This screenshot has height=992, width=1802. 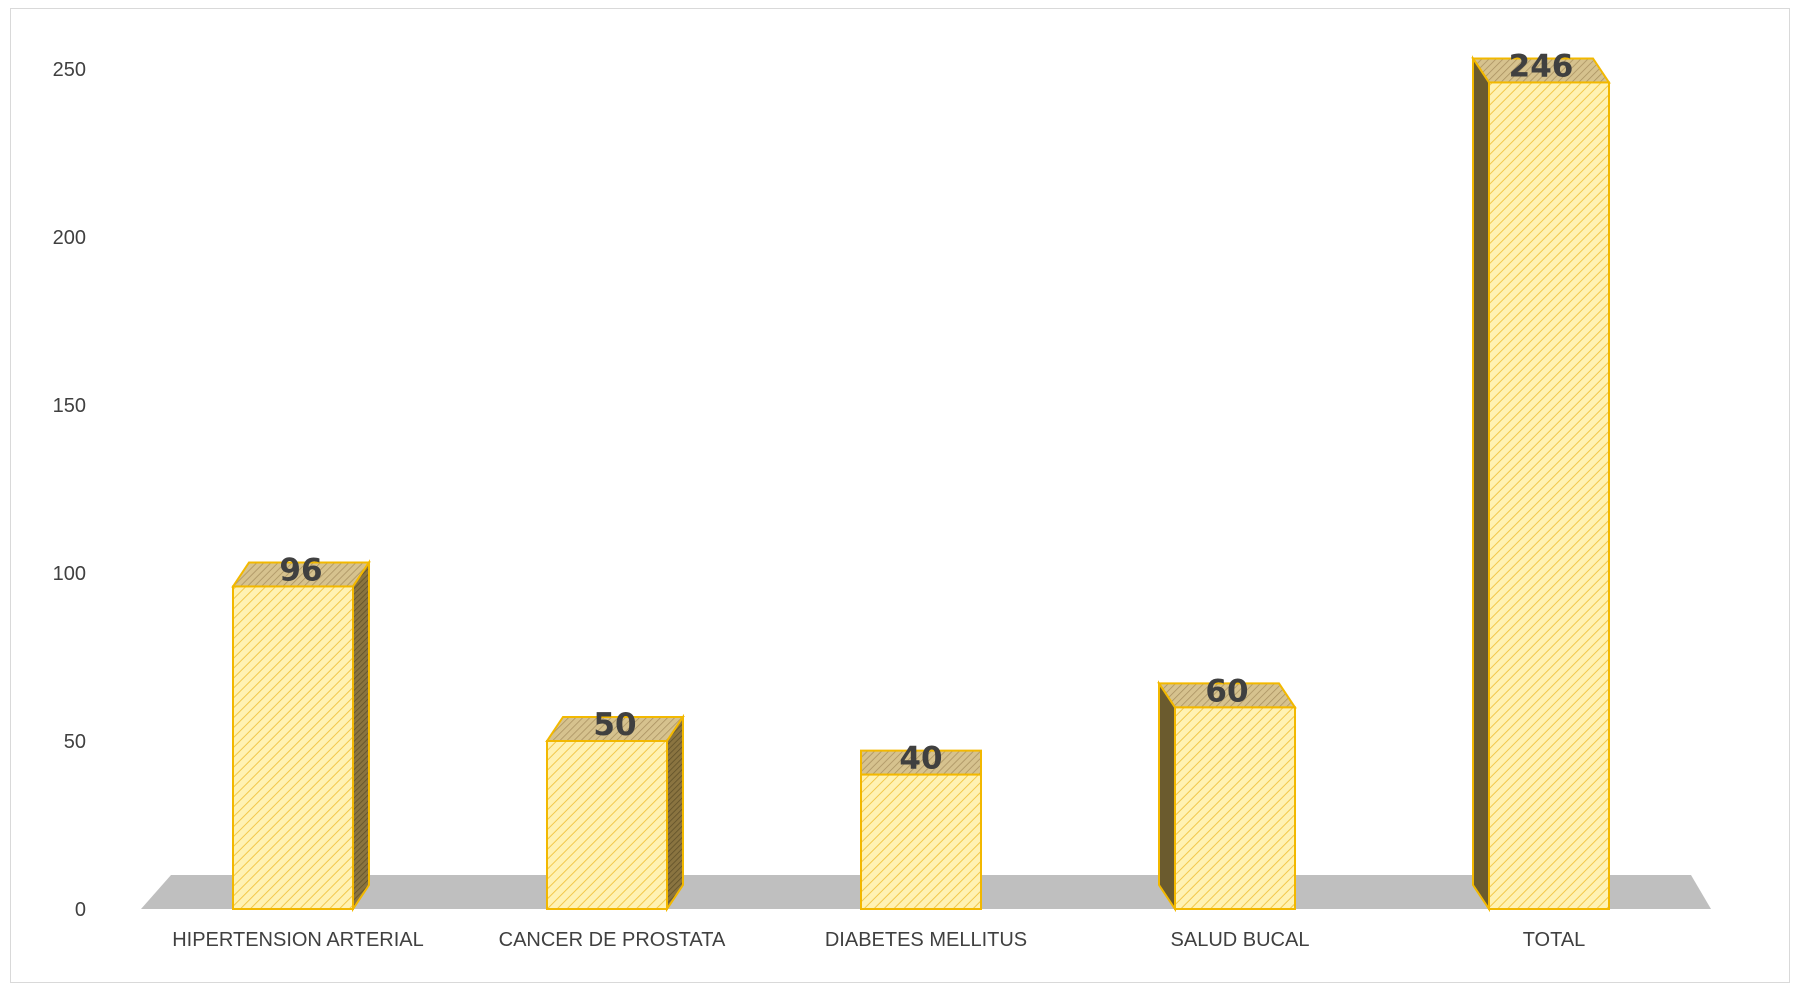 What do you see at coordinates (926, 940) in the screenshot?
I see `x-tick-label: DIABETES MELLITUS` at bounding box center [926, 940].